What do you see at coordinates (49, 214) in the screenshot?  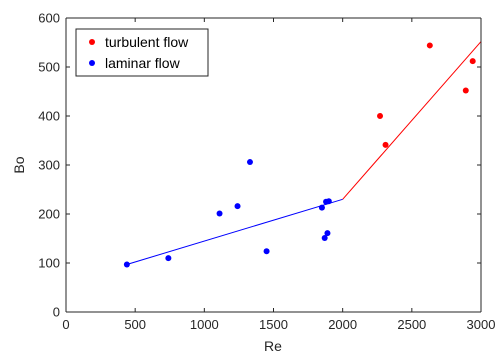 I see `y-tick-label: 200` at bounding box center [49, 214].